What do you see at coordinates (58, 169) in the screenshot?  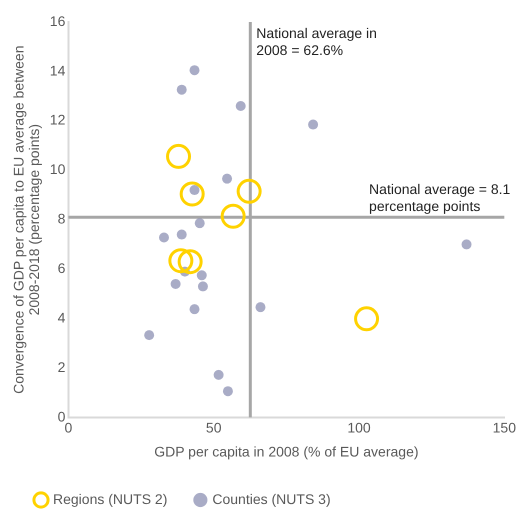 I see `y-tick-label: 10` at bounding box center [58, 169].